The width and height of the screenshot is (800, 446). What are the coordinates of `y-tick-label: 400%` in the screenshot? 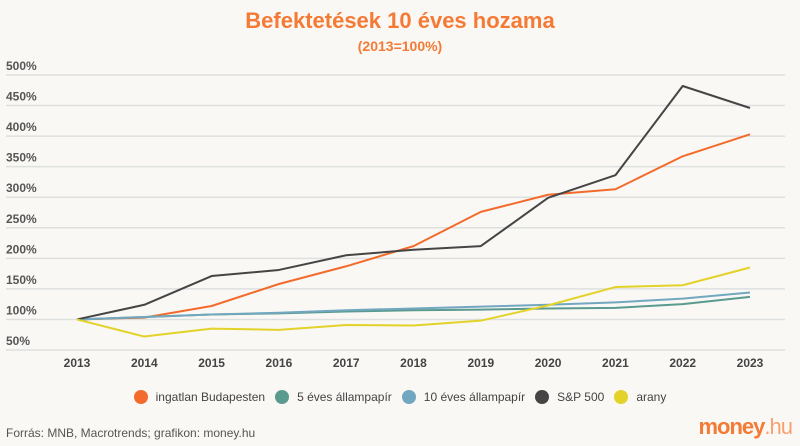 It's located at (21, 127).